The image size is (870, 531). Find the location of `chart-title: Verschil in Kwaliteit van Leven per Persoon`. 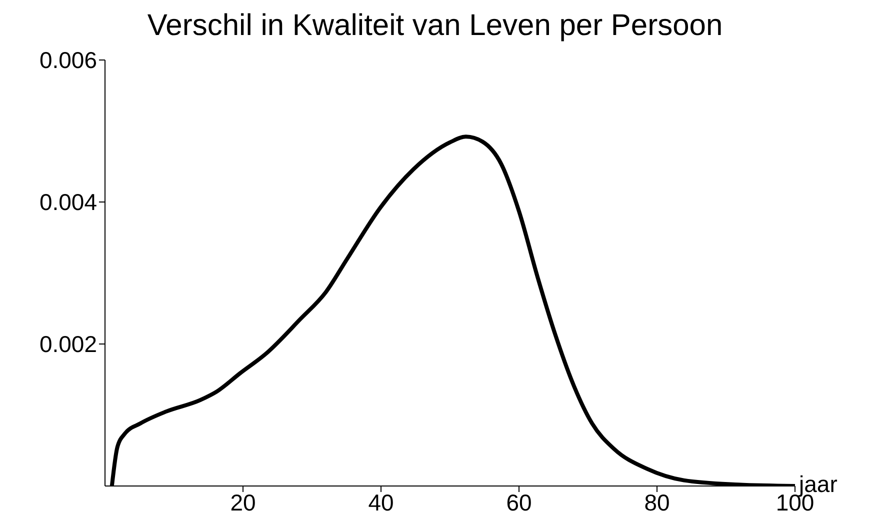

chart-title: Verschil in Kwaliteit van Leven per Persoon is located at coordinates (435, 26).